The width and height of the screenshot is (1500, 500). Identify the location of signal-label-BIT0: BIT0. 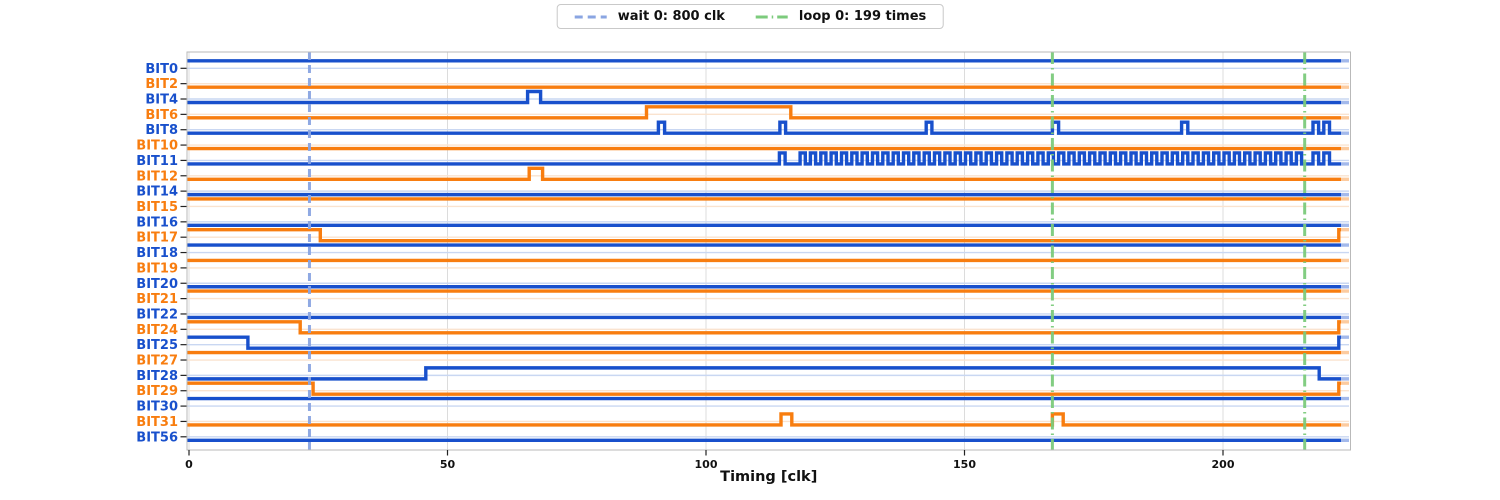
(161, 69).